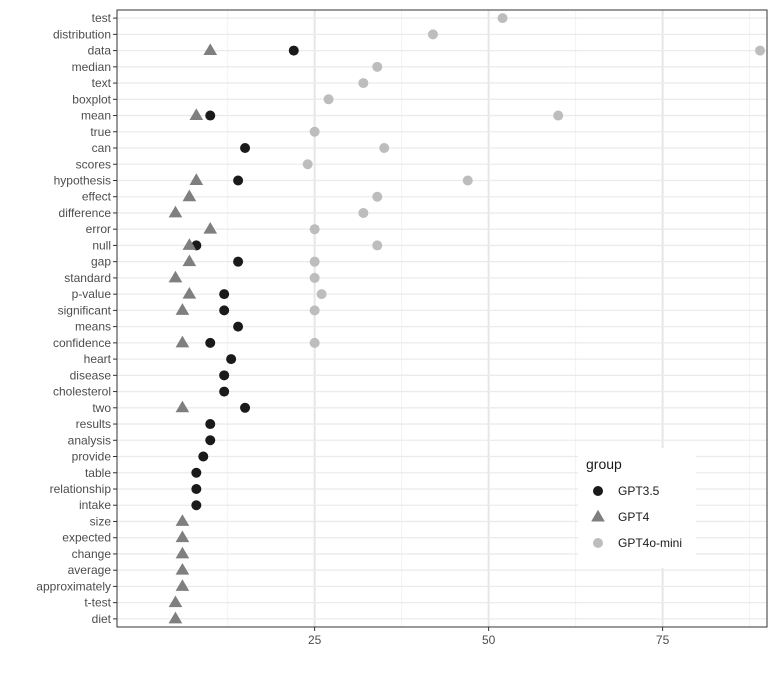  What do you see at coordinates (210, 424) in the screenshot?
I see `point-gpt3-5-results` at bounding box center [210, 424].